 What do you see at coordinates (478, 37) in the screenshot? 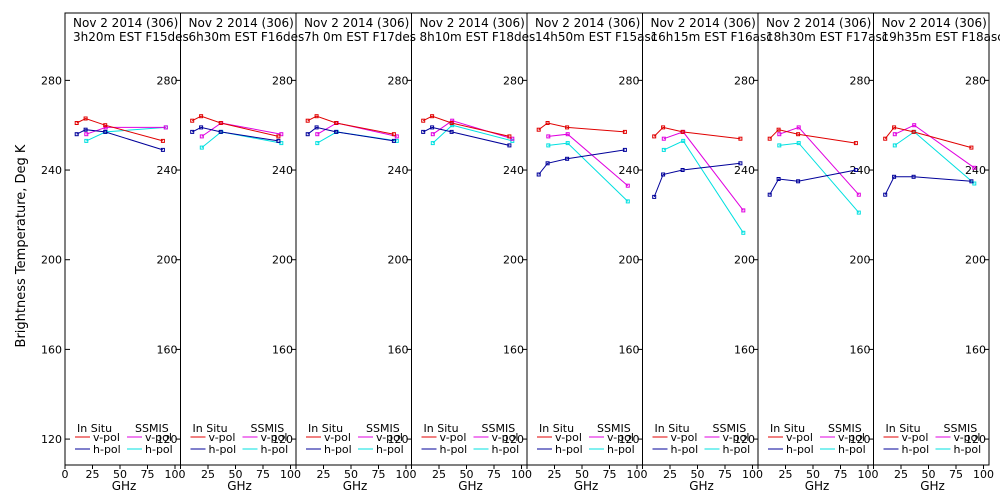
I see `panel-title-time: 8h10m EST F18des` at bounding box center [478, 37].